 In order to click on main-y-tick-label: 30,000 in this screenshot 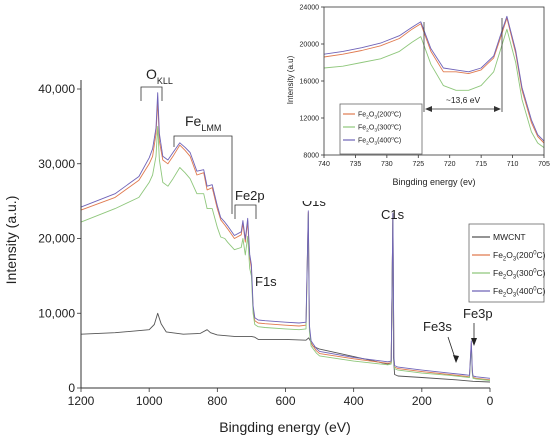, I will do `click(56, 164)`.